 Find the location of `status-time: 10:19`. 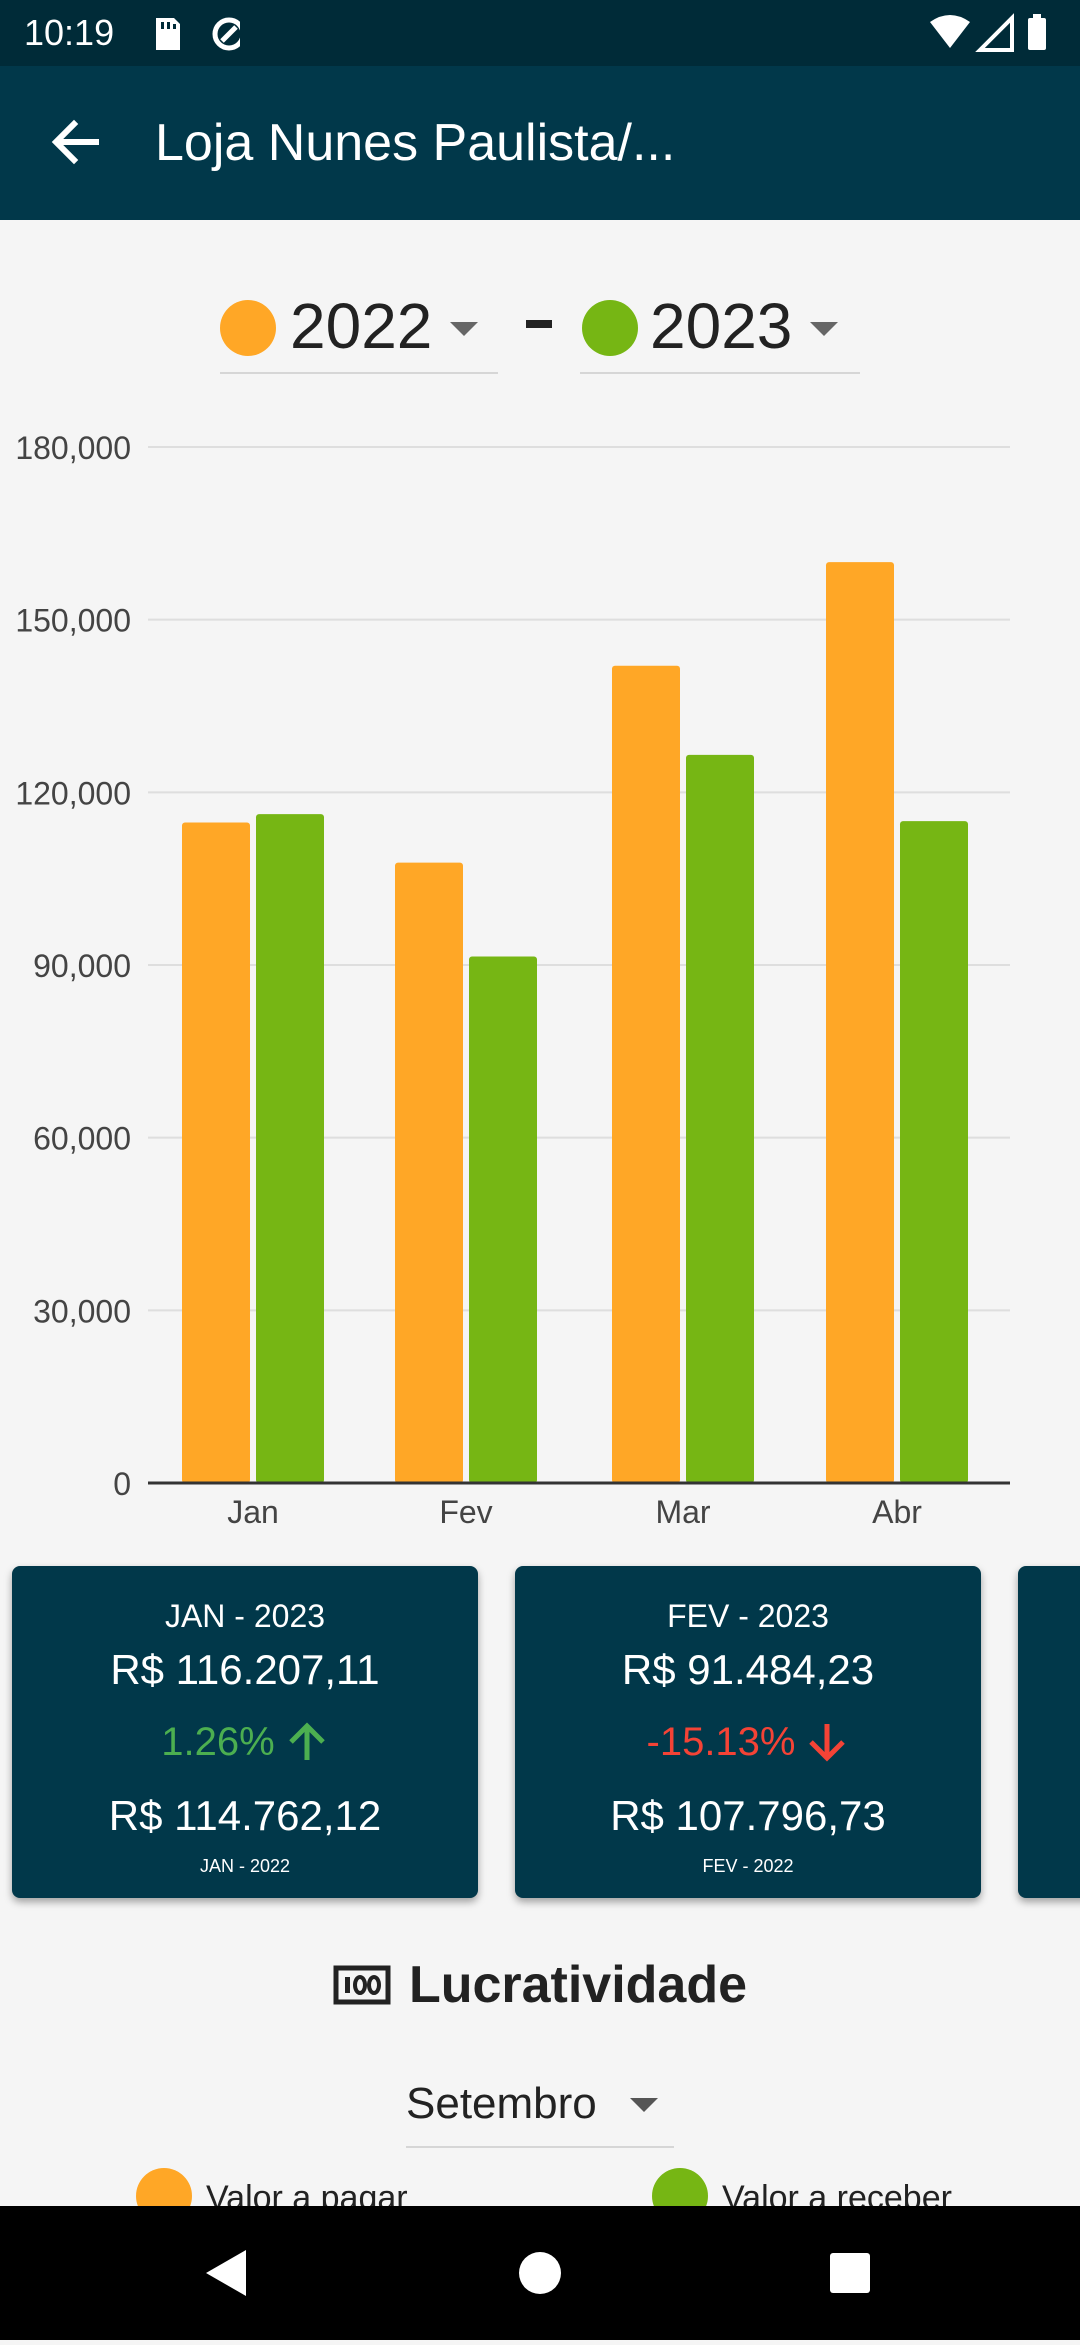

status-time: 10:19 is located at coordinates (69, 32).